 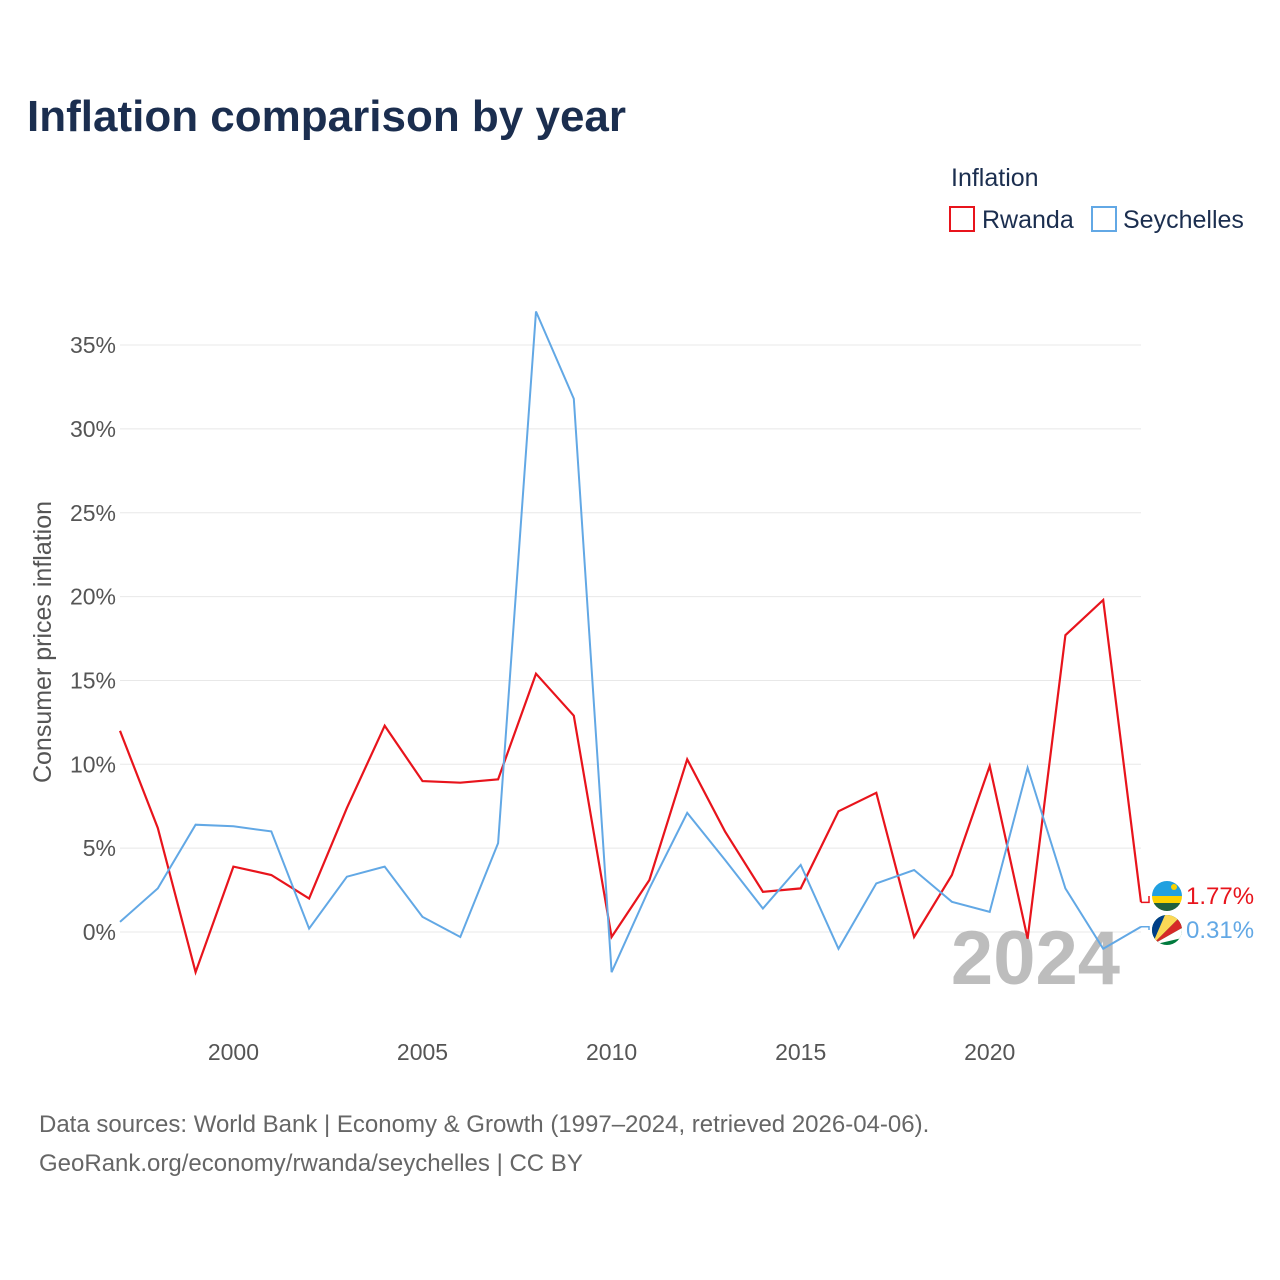 I want to click on legend-title: Inflation, so click(x=995, y=178).